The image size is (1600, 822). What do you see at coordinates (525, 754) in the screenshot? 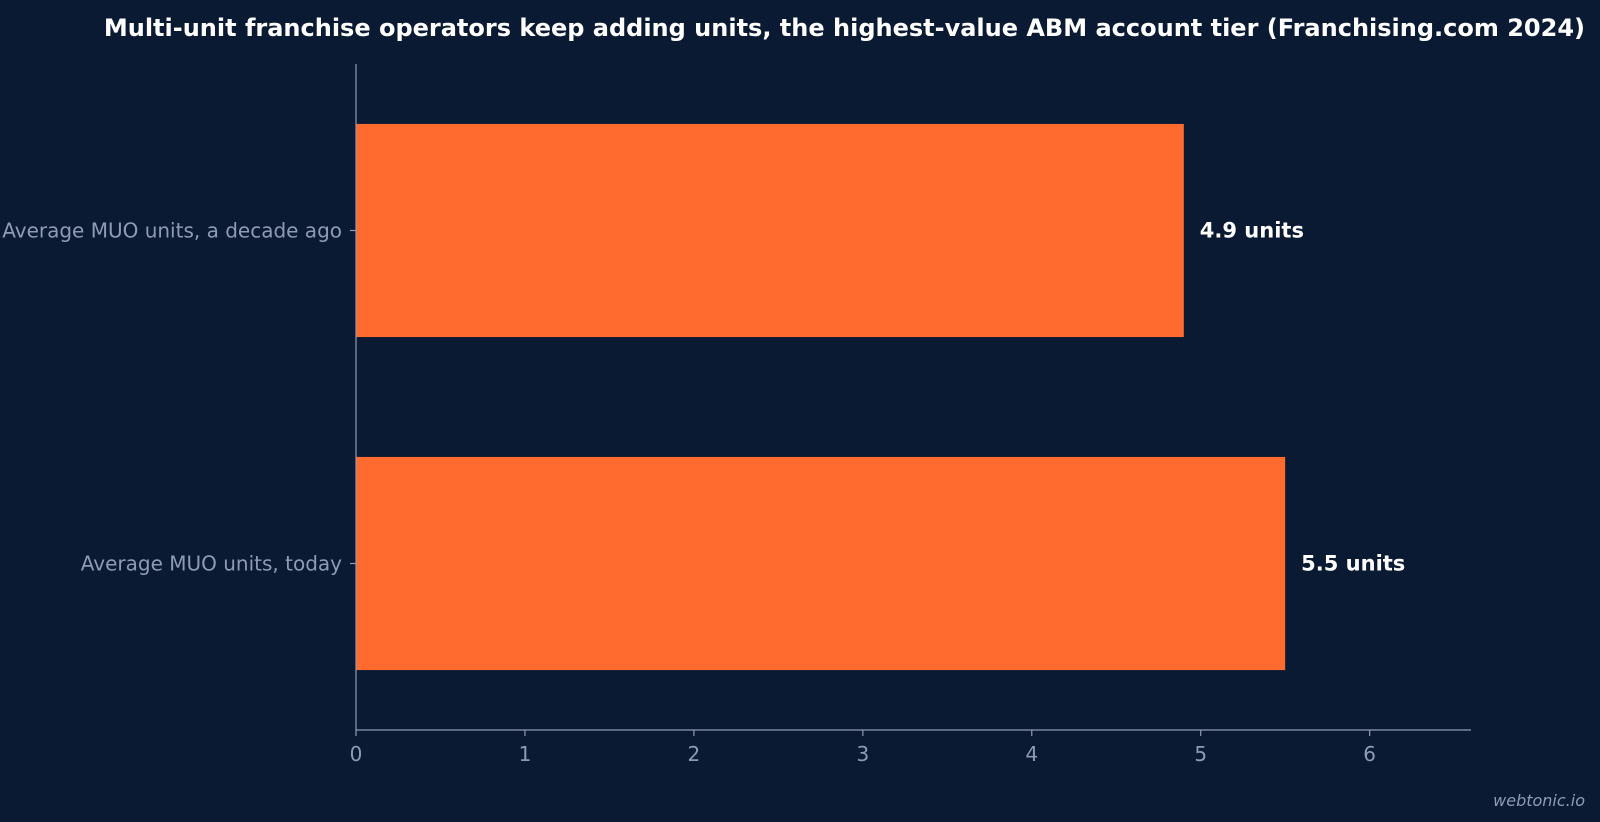
I see `x-tick-label-1: 1` at bounding box center [525, 754].